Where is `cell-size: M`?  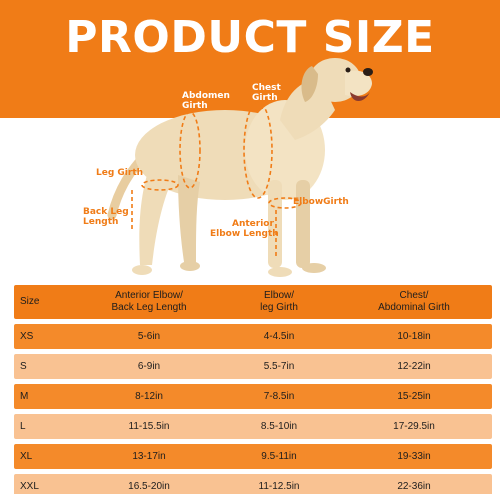
cell-size: M is located at coordinates (24, 396).